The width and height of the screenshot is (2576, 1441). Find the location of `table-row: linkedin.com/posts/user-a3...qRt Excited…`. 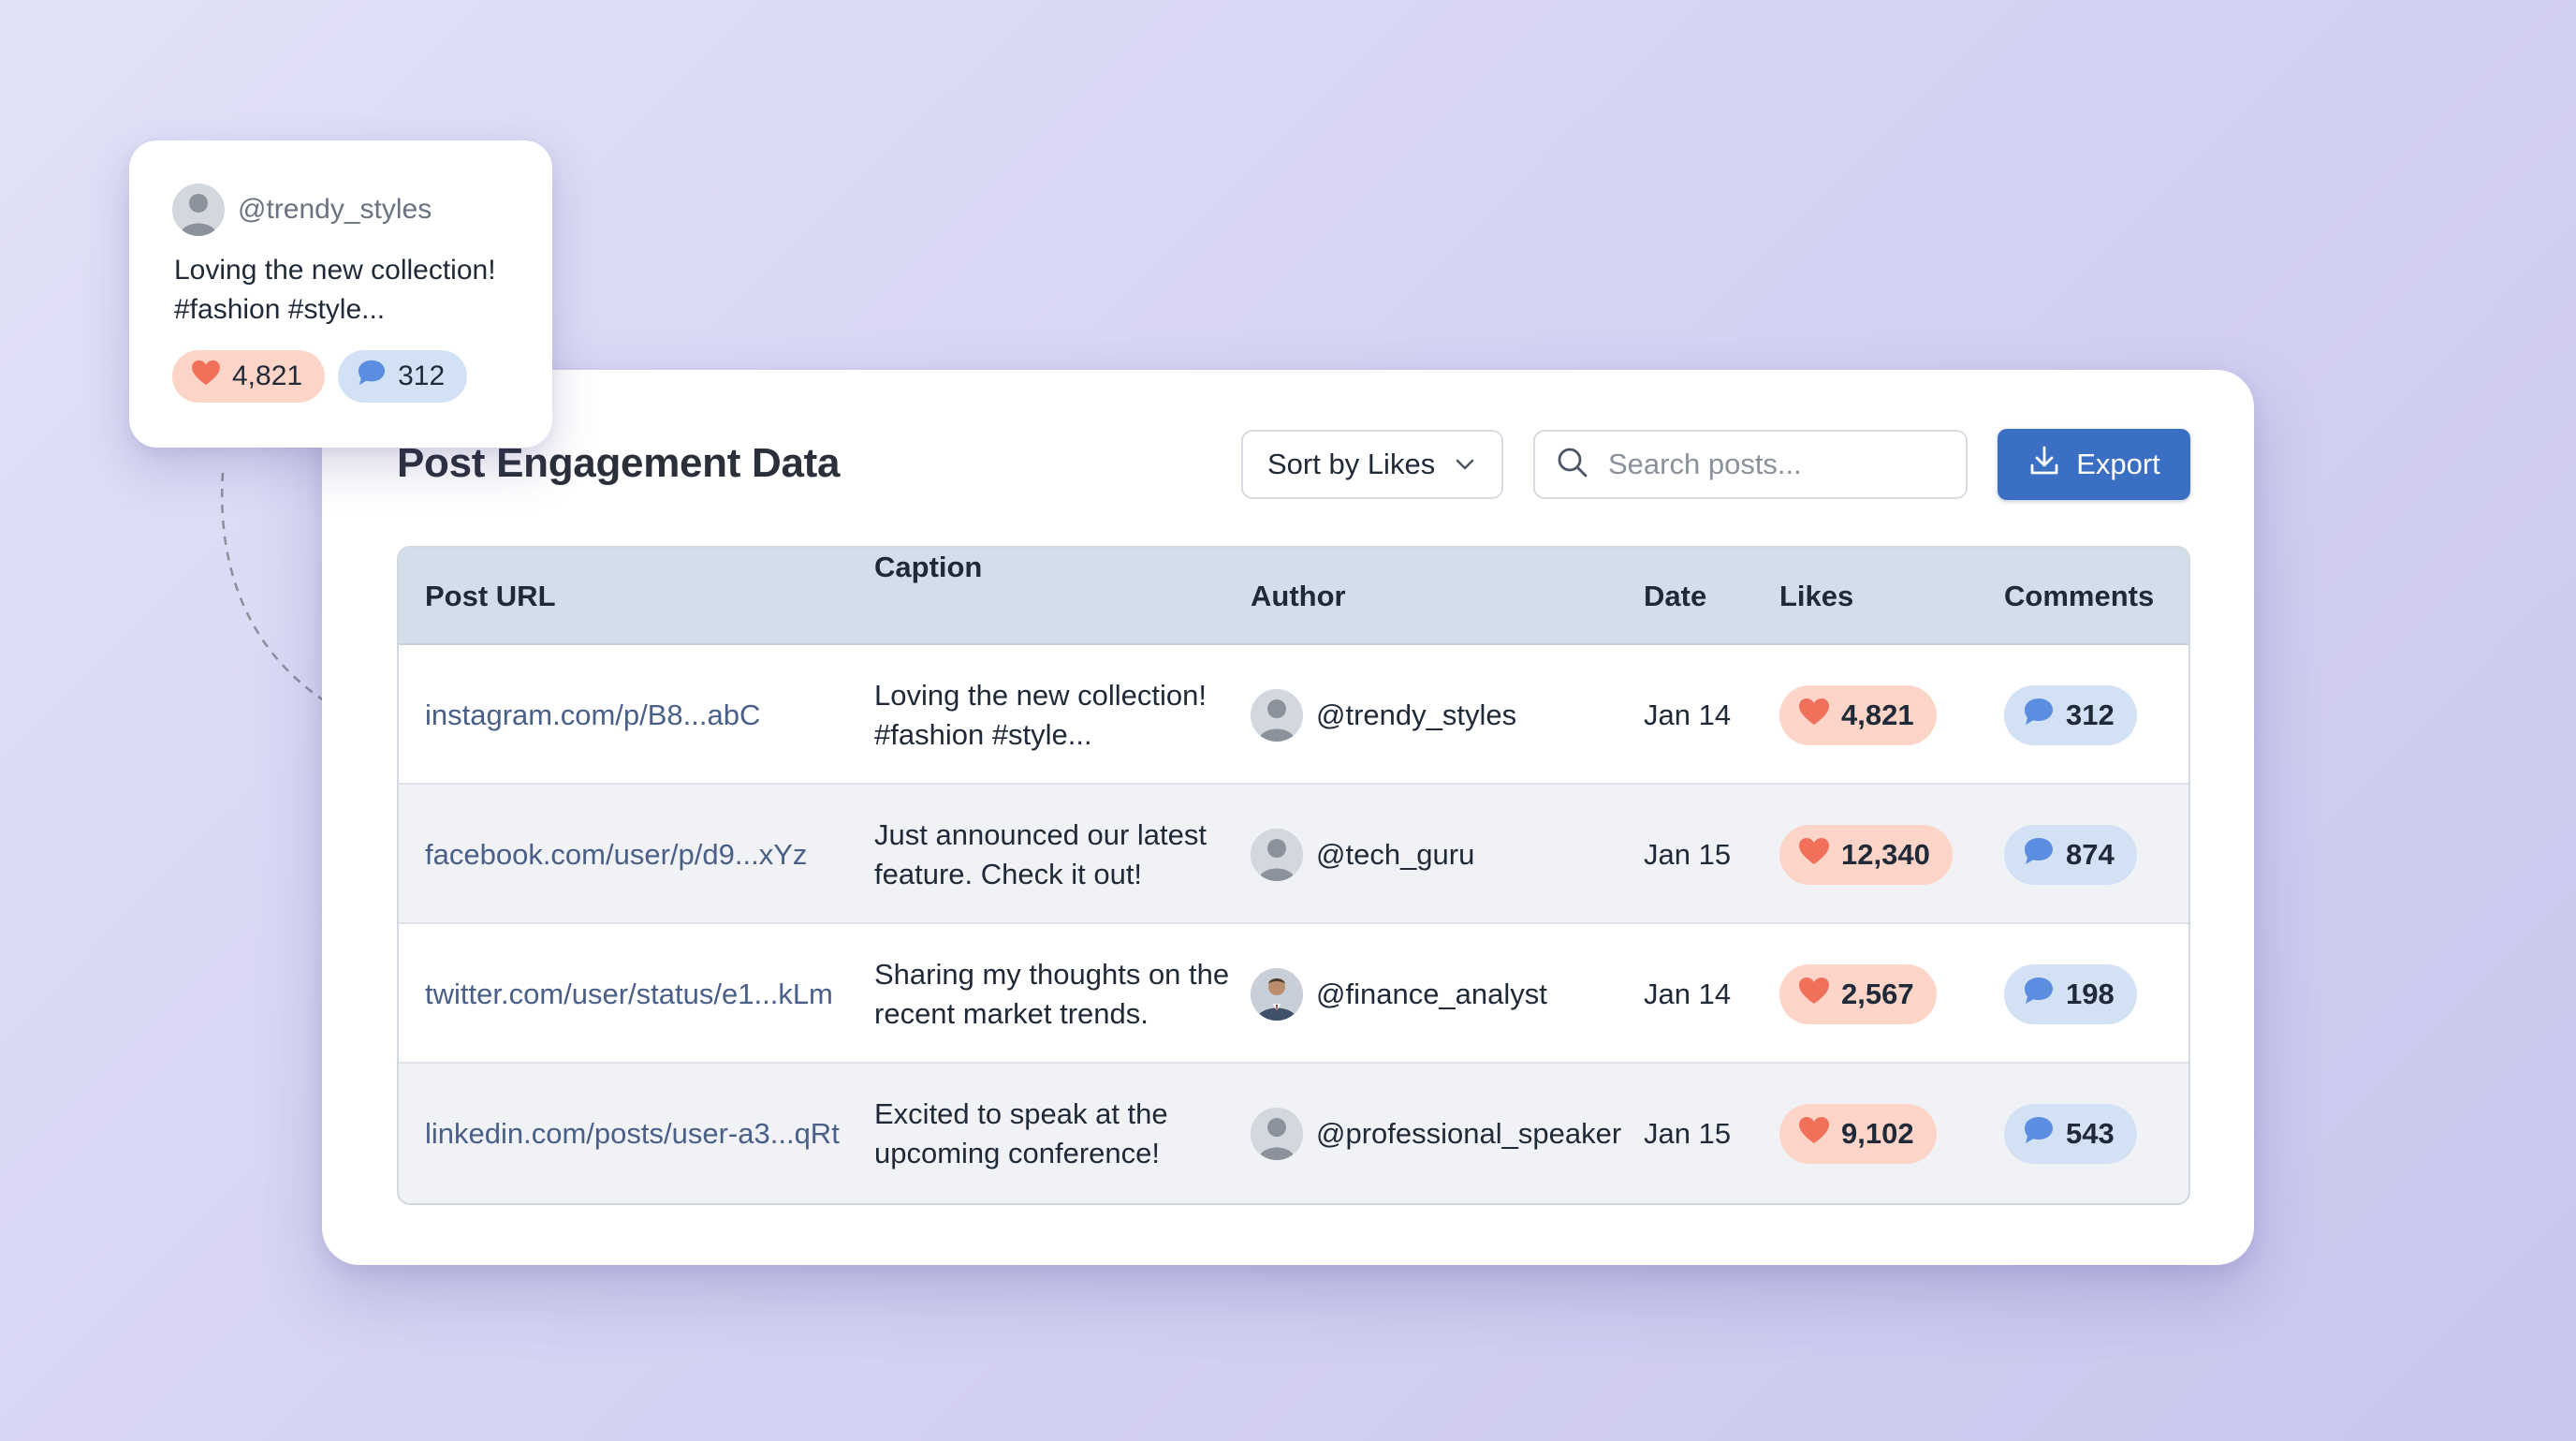

table-row: linkedin.com/posts/user-a3...qRt Excited… is located at coordinates (1293, 1133).